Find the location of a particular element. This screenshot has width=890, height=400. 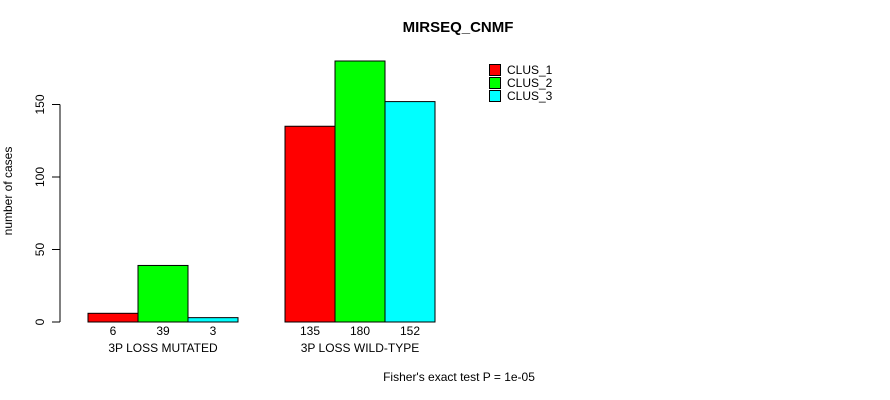

legend-label-clus1: CLUS_1 is located at coordinates (530, 69).